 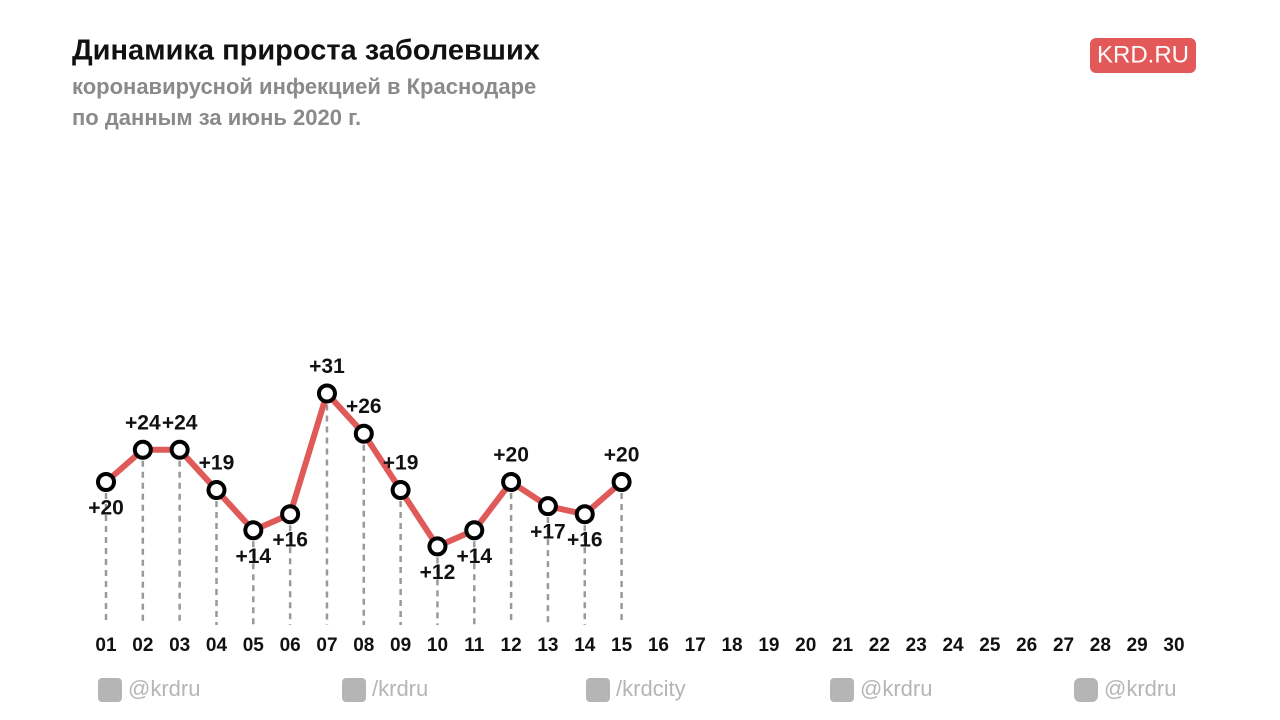 What do you see at coordinates (585, 645) in the screenshot?
I see `x-tick-label: 14` at bounding box center [585, 645].